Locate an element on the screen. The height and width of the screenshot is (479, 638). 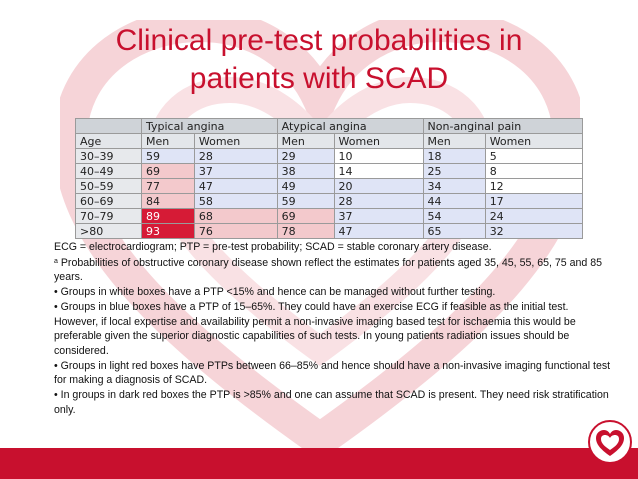
table-sub-header-row: Age Men Women Men Women Men Women is located at coordinates (329, 141).